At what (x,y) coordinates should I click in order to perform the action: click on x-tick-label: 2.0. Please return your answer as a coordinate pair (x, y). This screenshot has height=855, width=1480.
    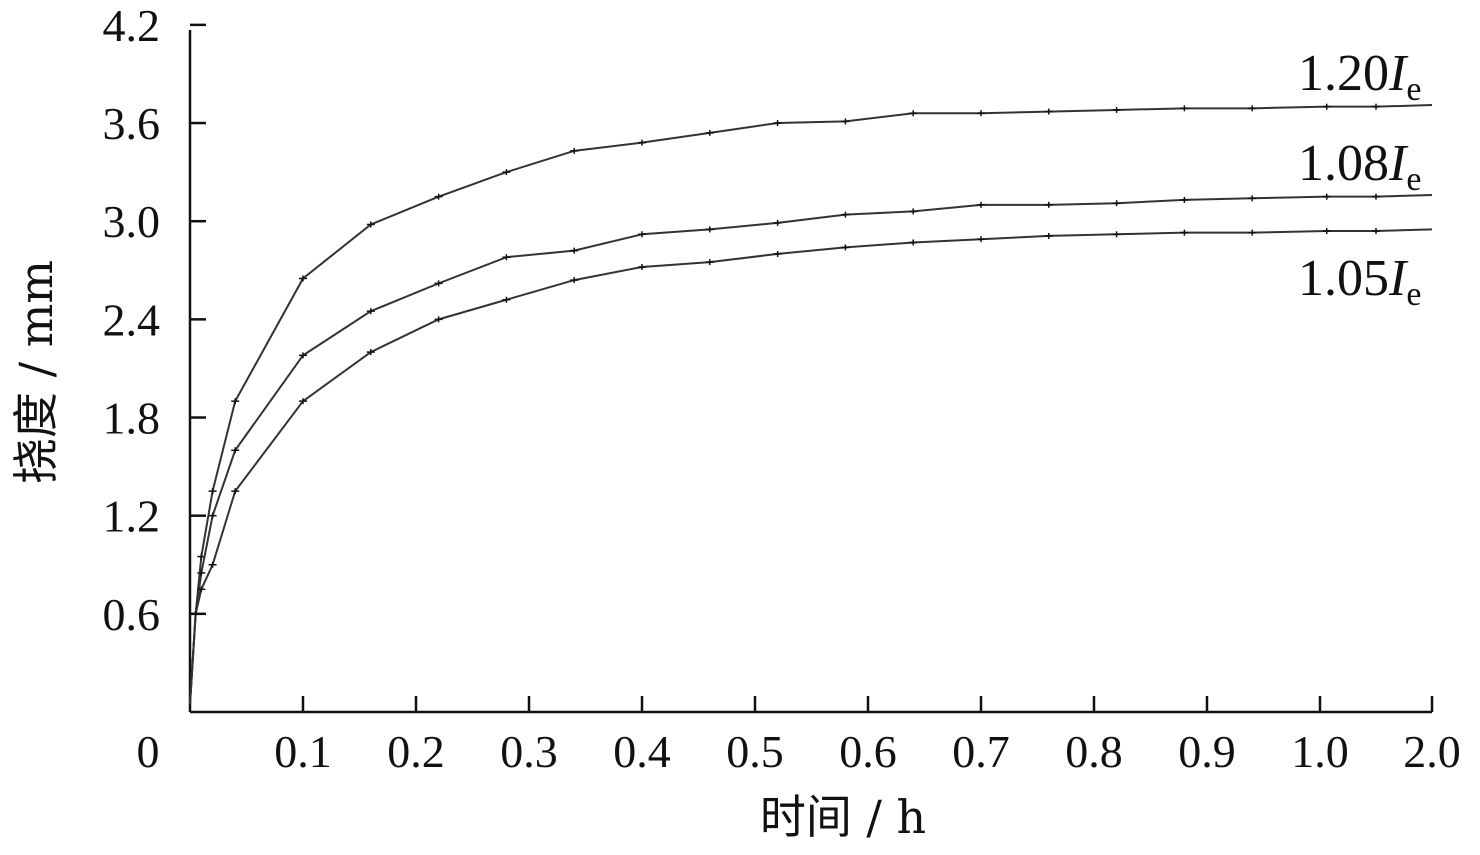
    Looking at the image, I should click on (1432, 751).